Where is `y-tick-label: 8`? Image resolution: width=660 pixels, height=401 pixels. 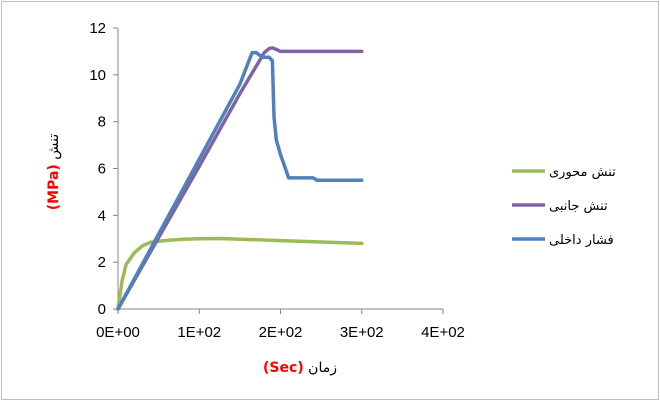 y-tick-label: 8 is located at coordinates (102, 122).